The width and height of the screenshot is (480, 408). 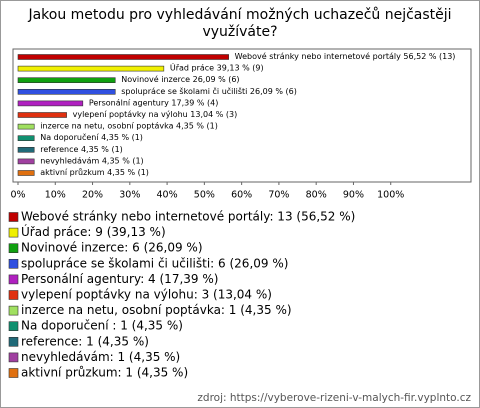 What do you see at coordinates (55, 195) in the screenshot?
I see `x-tick-label: 10%` at bounding box center [55, 195].